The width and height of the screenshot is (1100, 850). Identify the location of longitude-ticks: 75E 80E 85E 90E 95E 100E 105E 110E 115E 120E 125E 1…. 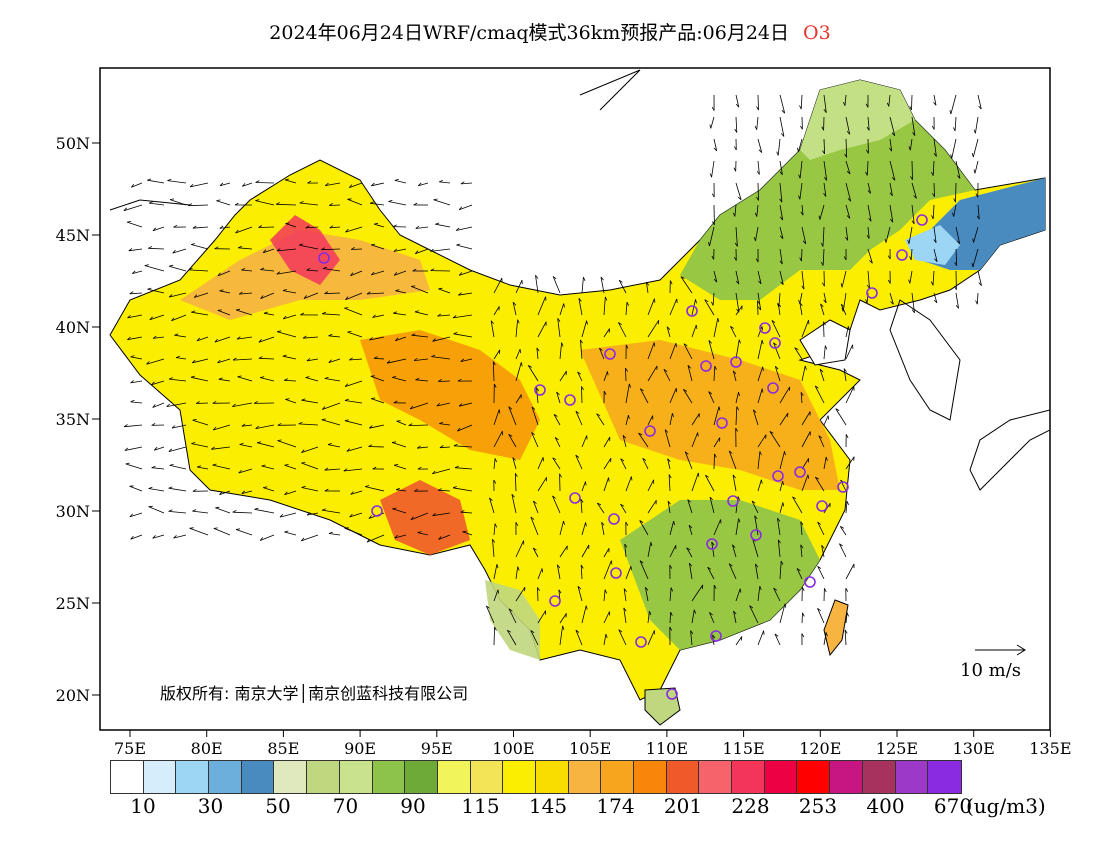
(593, 744).